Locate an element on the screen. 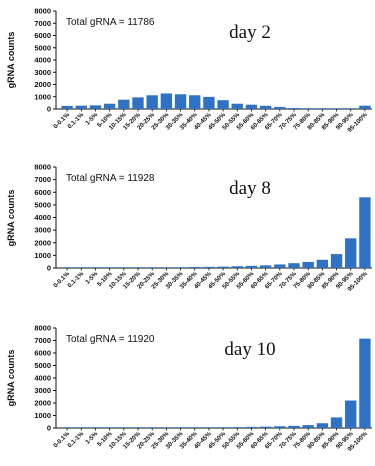 The height and width of the screenshot is (466, 375). total-grna-annotation: Total gRNA = 11928 is located at coordinates (110, 178).